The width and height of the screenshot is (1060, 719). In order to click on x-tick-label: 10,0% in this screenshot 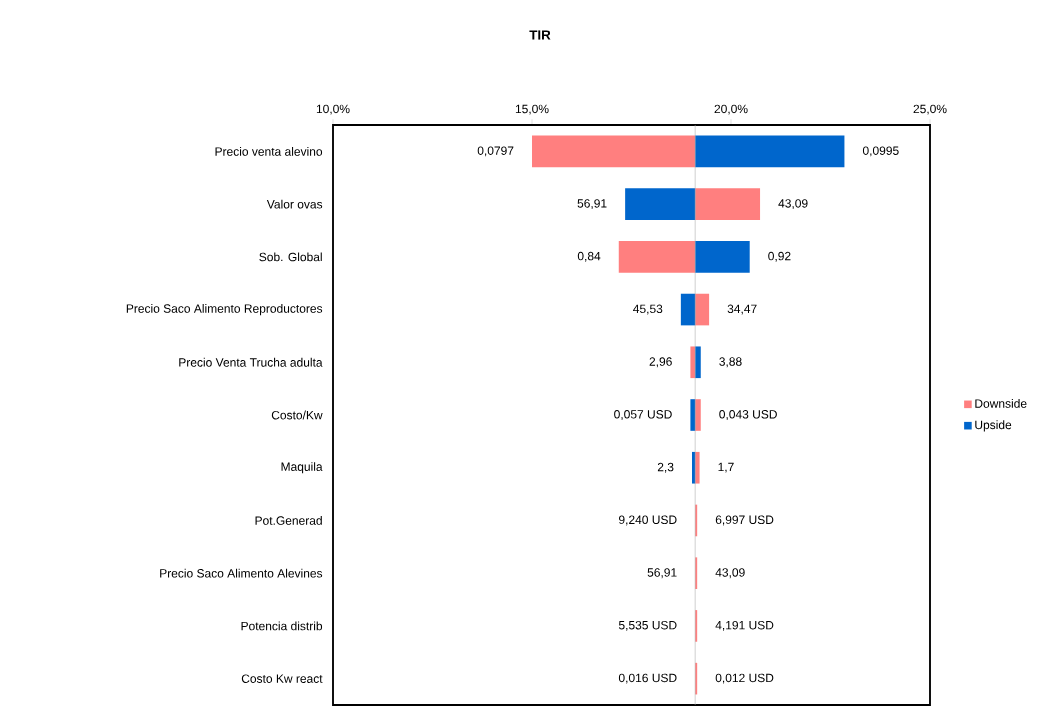, I will do `click(333, 109)`.